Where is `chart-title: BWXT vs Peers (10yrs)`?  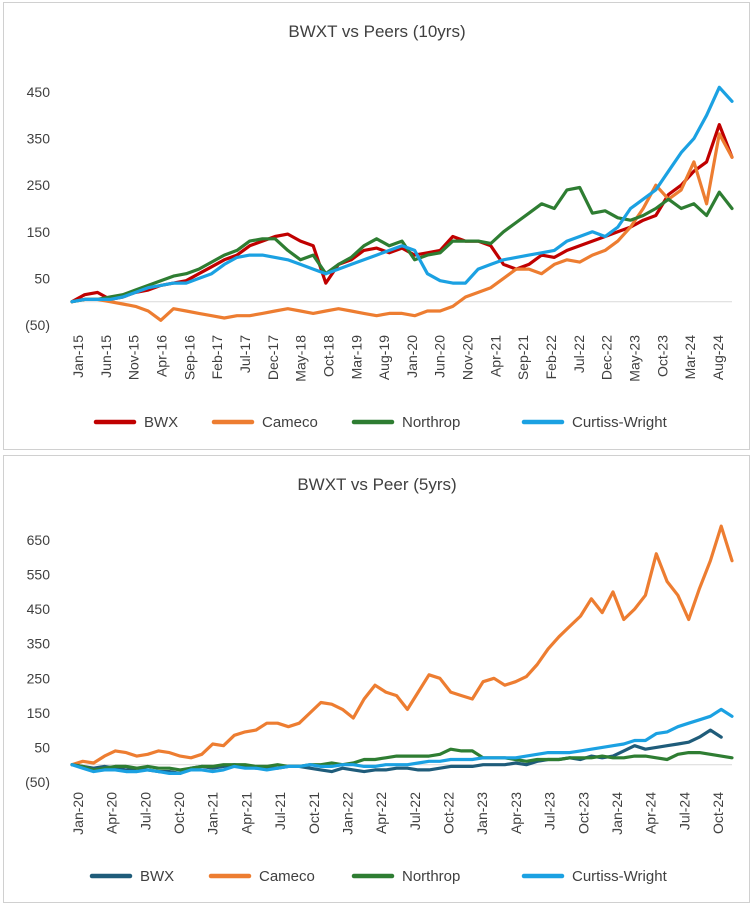
chart-title: BWXT vs Peers (10yrs) is located at coordinates (376, 31).